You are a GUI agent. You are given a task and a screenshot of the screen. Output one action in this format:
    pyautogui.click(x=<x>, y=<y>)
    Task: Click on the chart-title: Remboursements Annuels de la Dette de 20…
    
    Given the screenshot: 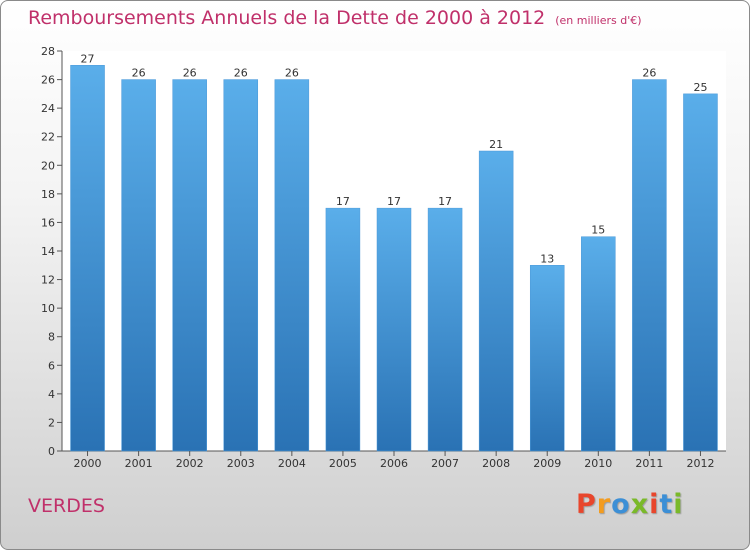 What is the action you would take?
    pyautogui.click(x=287, y=18)
    